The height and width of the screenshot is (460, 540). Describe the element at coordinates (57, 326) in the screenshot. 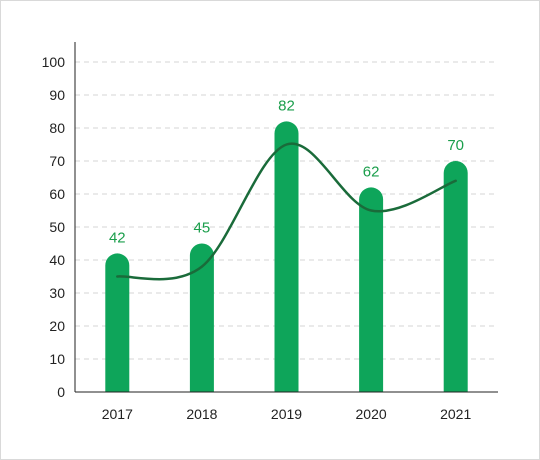

I see `y-tick-label: 20` at that location.